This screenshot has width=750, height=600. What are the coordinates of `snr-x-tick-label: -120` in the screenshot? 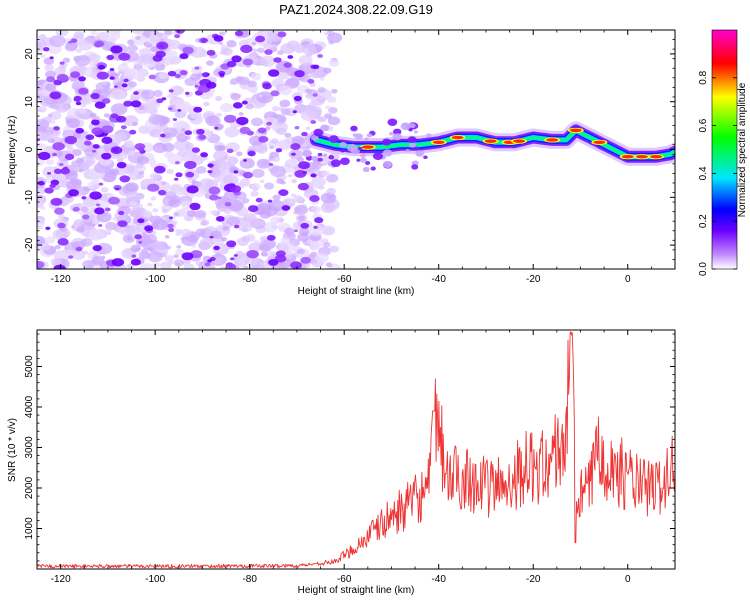 It's located at (61, 579).